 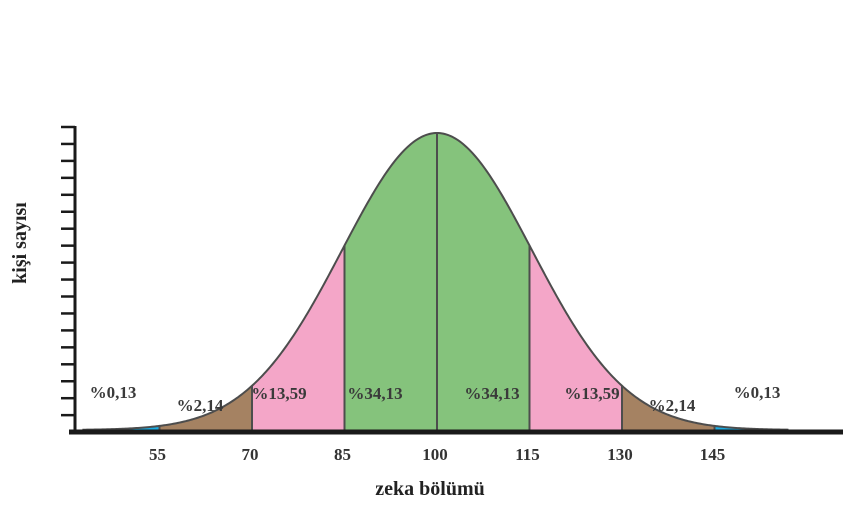 What do you see at coordinates (250, 454) in the screenshot?
I see `x-tick-label: 70` at bounding box center [250, 454].